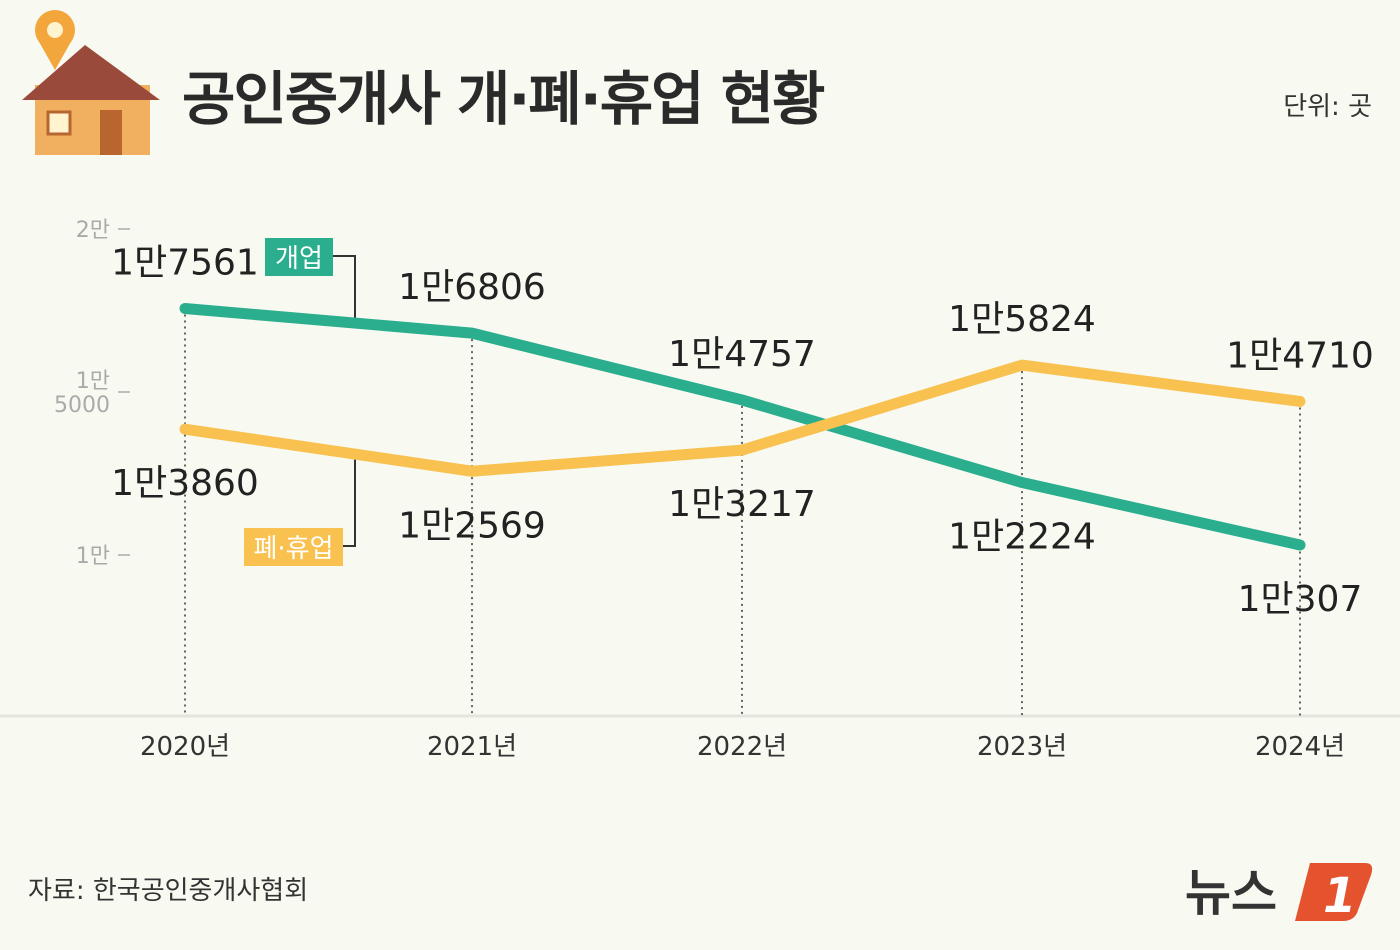 The height and width of the screenshot is (950, 1400). I want to click on legend-label: 개업, so click(299, 259).